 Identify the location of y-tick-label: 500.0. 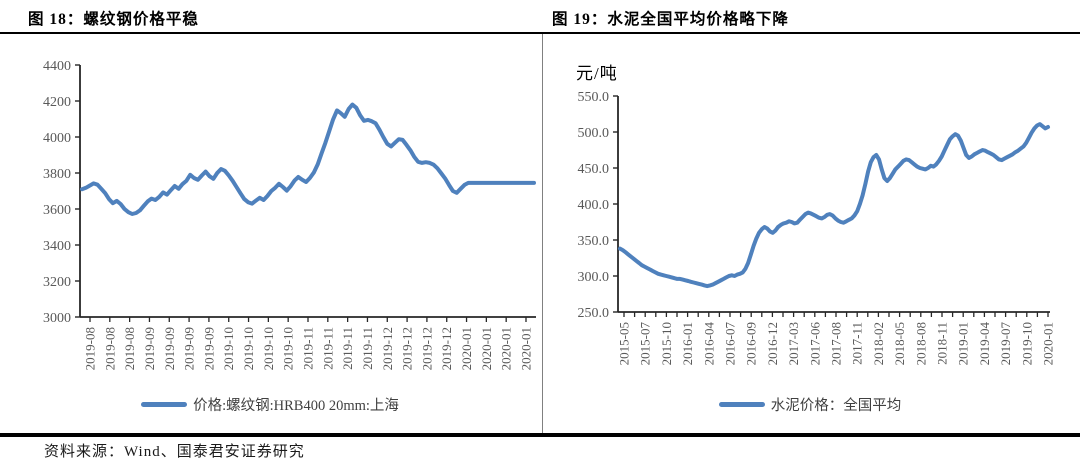
(594, 133).